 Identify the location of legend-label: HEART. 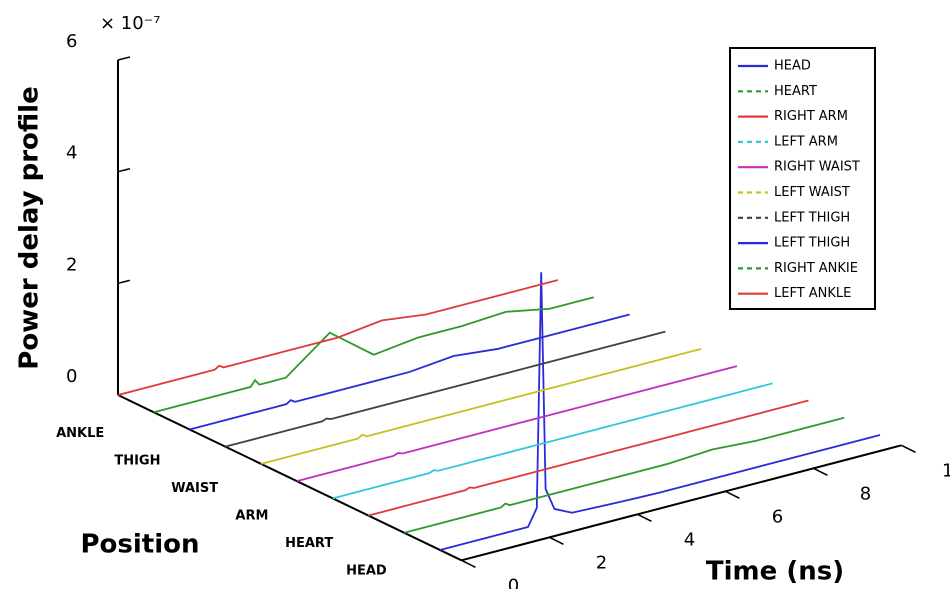
(795, 91).